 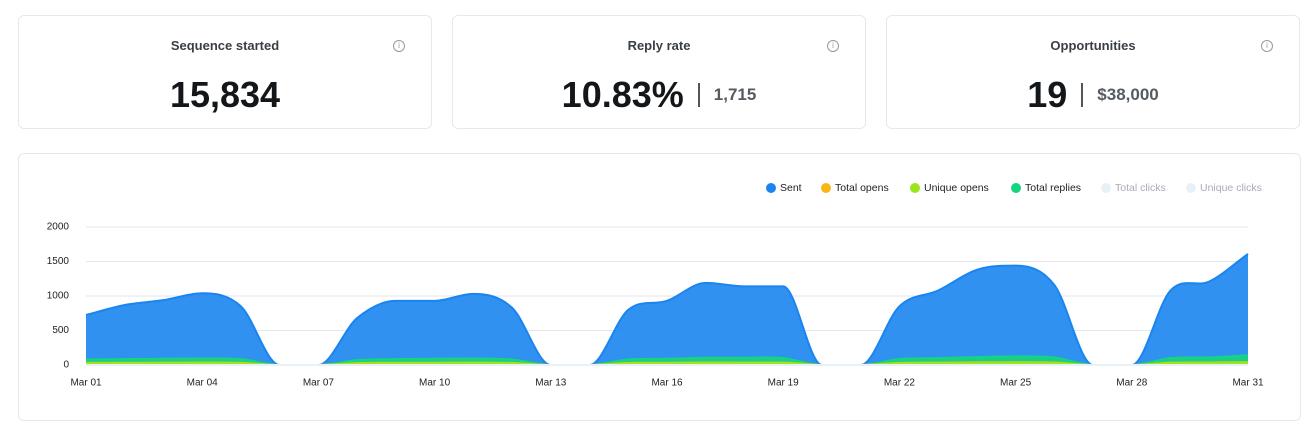 I want to click on x-tick-label: Mar 22, so click(x=900, y=383).